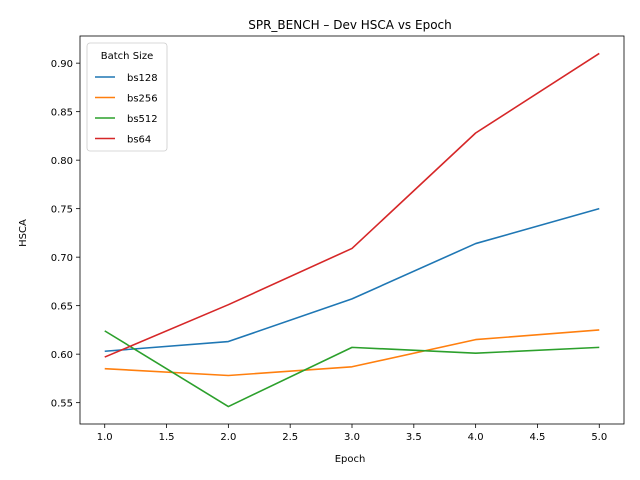  What do you see at coordinates (350, 459) in the screenshot?
I see `x-axis-label: Epoch` at bounding box center [350, 459].